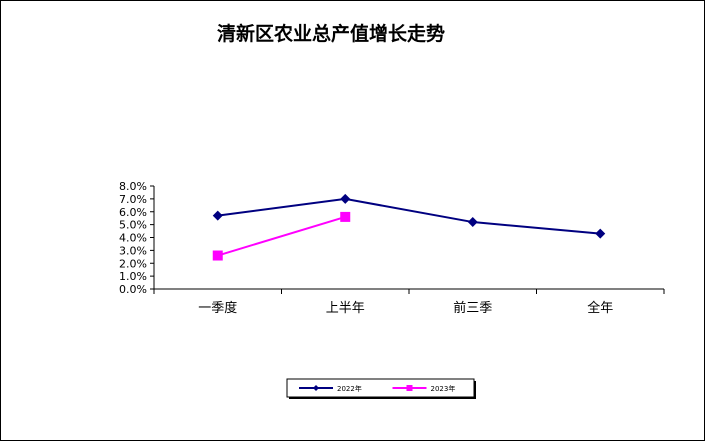 This screenshot has height=441, width=705. Describe the element at coordinates (133, 186) in the screenshot. I see `y-tick-label: 8.0%` at that location.